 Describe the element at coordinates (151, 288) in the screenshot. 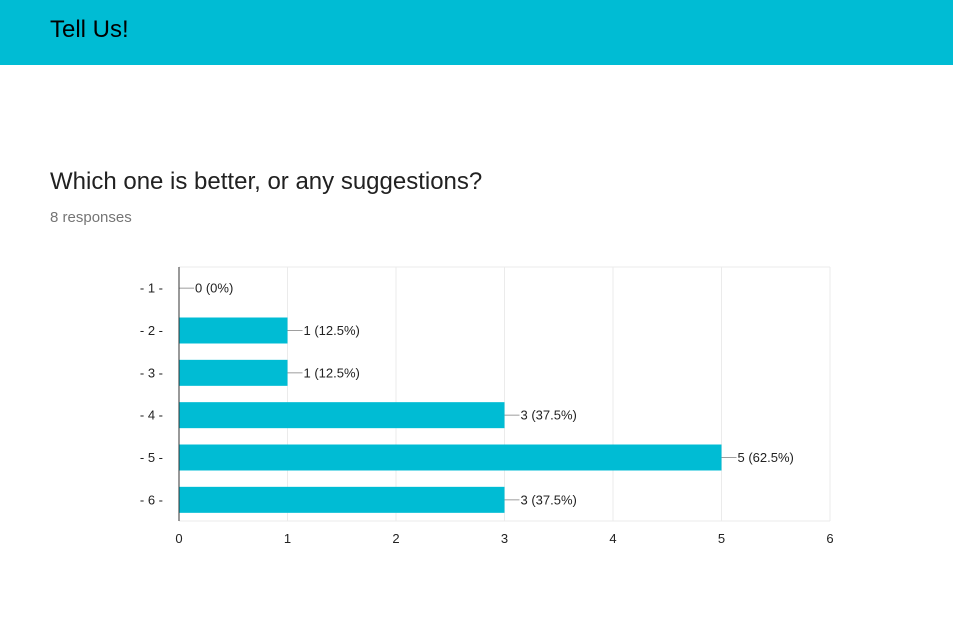

I see `category-label: - 1 -` at that location.